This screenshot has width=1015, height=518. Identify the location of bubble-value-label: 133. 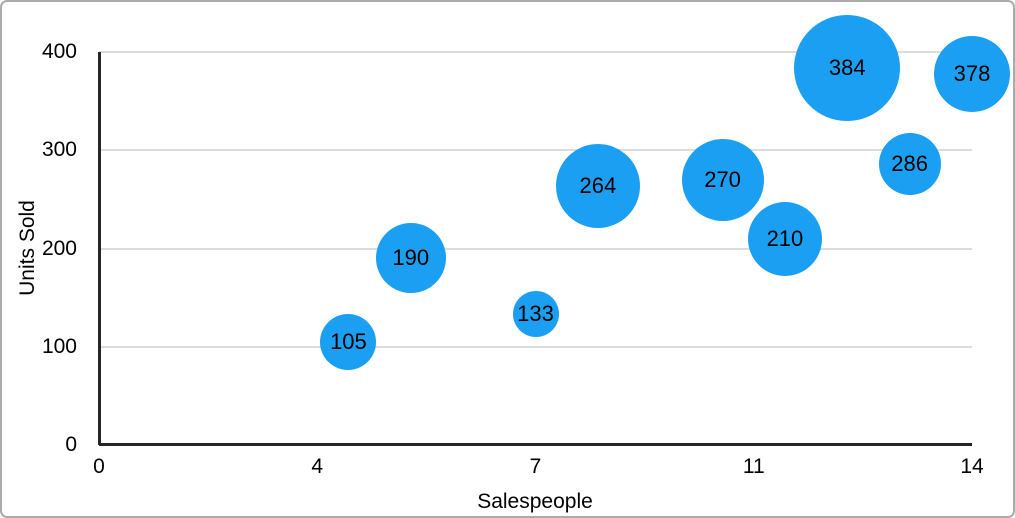
(535, 314).